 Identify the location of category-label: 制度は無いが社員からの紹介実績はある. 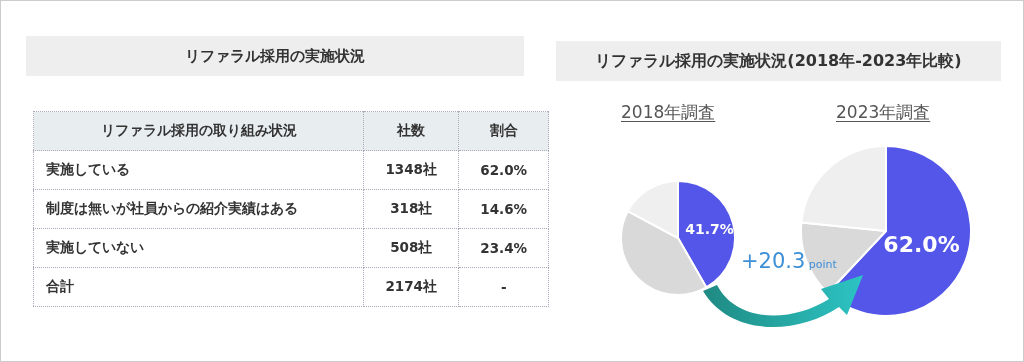
(198, 209).